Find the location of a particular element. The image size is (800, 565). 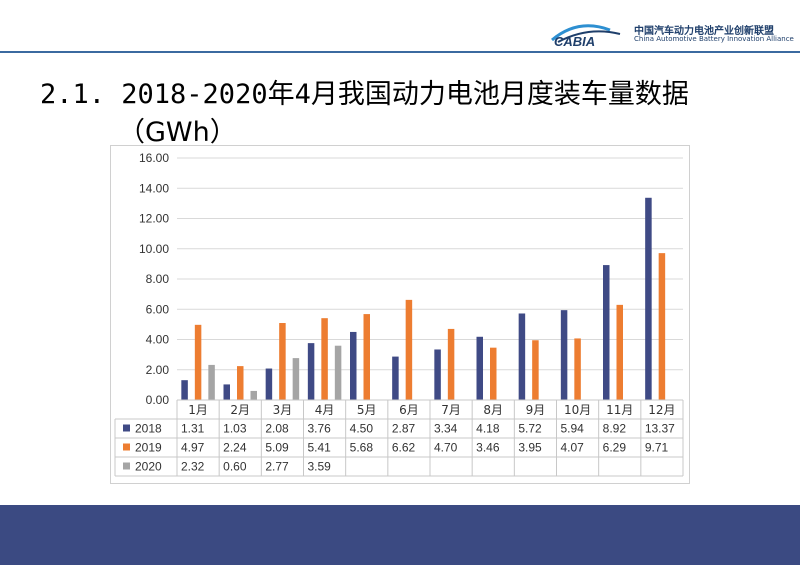

y-tick-label: 12.00 is located at coordinates (154, 219).